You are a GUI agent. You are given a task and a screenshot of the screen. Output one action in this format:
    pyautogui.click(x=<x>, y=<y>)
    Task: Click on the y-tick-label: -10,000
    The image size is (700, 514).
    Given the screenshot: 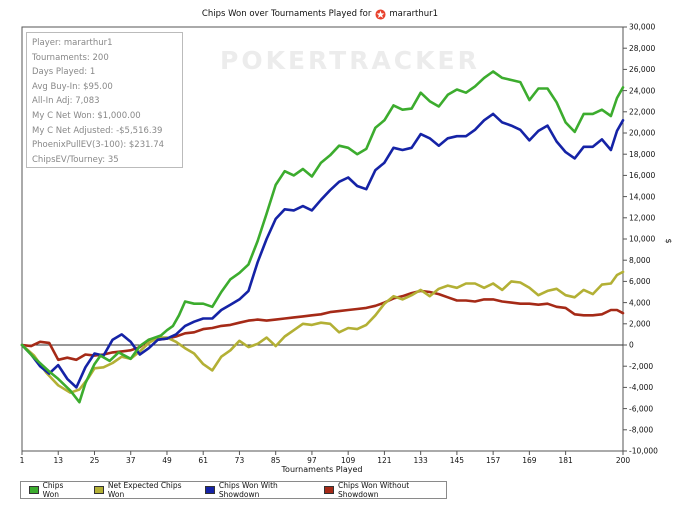 What is the action you would take?
    pyautogui.click(x=643, y=451)
    